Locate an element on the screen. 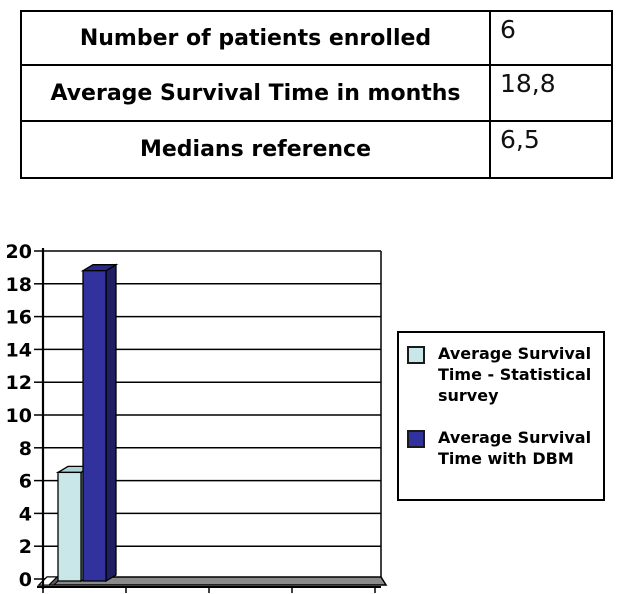 The width and height of the screenshot is (624, 594). y-tick-label: 10 is located at coordinates (19, 416).